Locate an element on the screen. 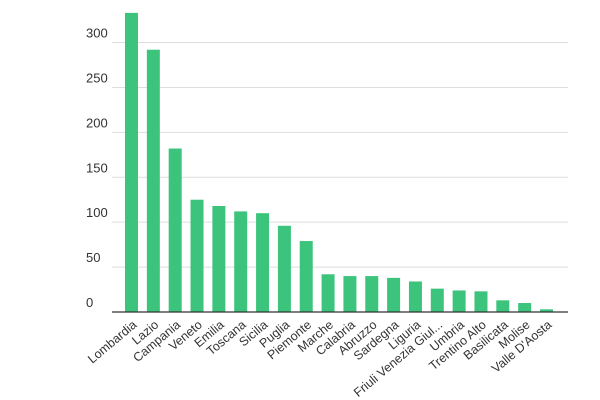 This screenshot has height=400, width=600. y-tick-label: 300 is located at coordinates (97, 33).